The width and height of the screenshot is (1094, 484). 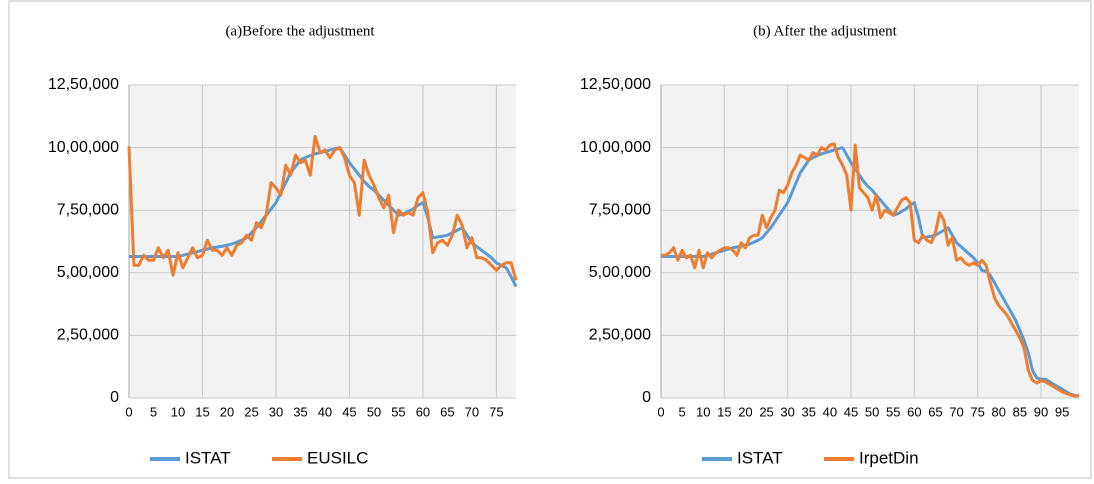 What do you see at coordinates (1062, 411) in the screenshot?
I see `x-tick-label: 95` at bounding box center [1062, 411].